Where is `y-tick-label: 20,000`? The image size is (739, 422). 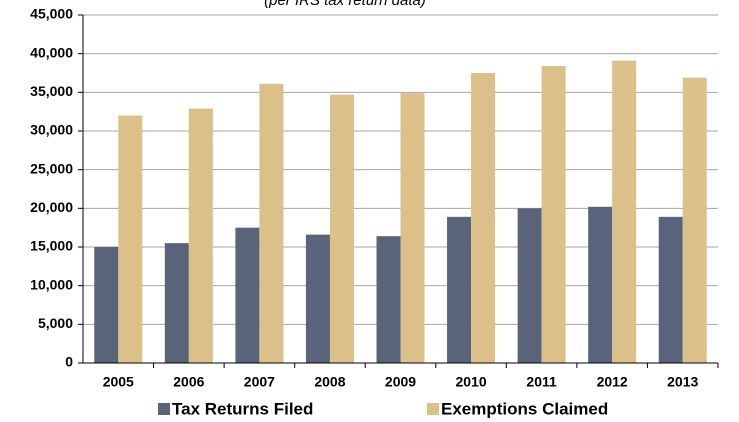 y-tick-label: 20,000 is located at coordinates (51, 207).